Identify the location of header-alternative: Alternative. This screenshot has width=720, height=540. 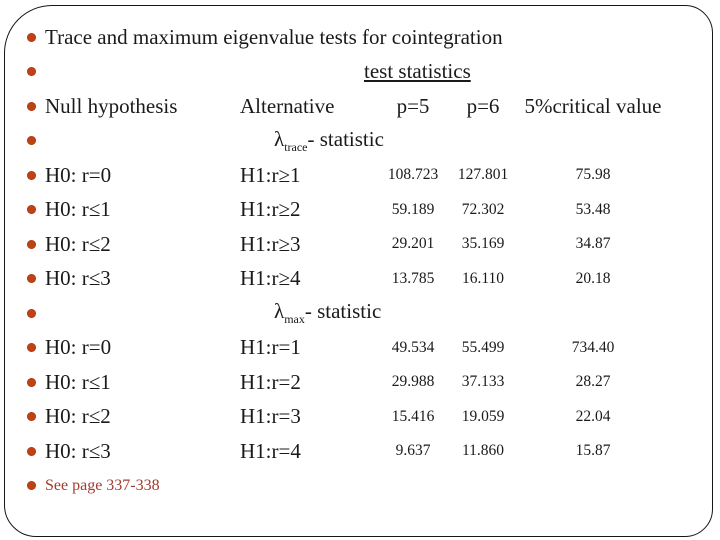
(287, 105).